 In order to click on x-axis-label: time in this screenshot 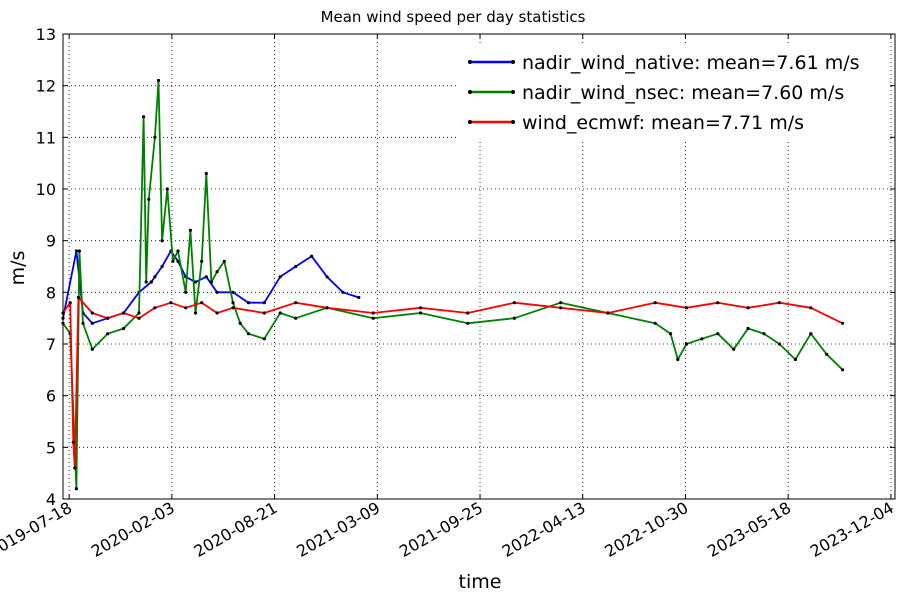, I will do `click(480, 582)`.